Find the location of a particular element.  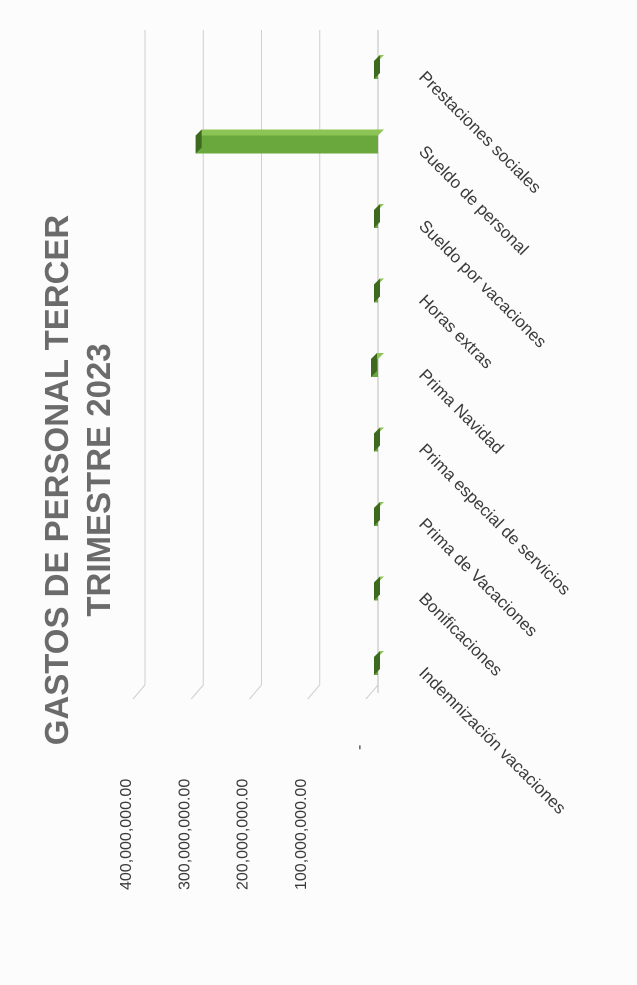

tick-label: 200,000,000.00 is located at coordinates (243, 834).